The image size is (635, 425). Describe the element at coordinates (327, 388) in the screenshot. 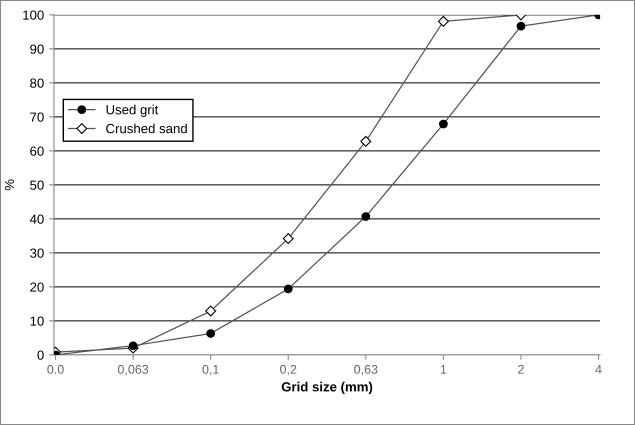

I see `x-axis-title: Grid size (mm)` at that location.